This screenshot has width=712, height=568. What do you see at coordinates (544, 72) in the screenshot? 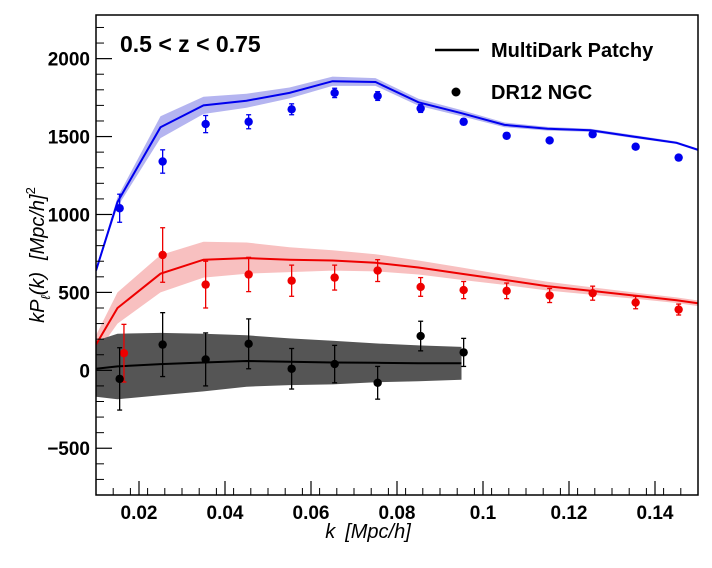
I see `legend: MultiDark Patchy DR12 NGC` at bounding box center [544, 72].